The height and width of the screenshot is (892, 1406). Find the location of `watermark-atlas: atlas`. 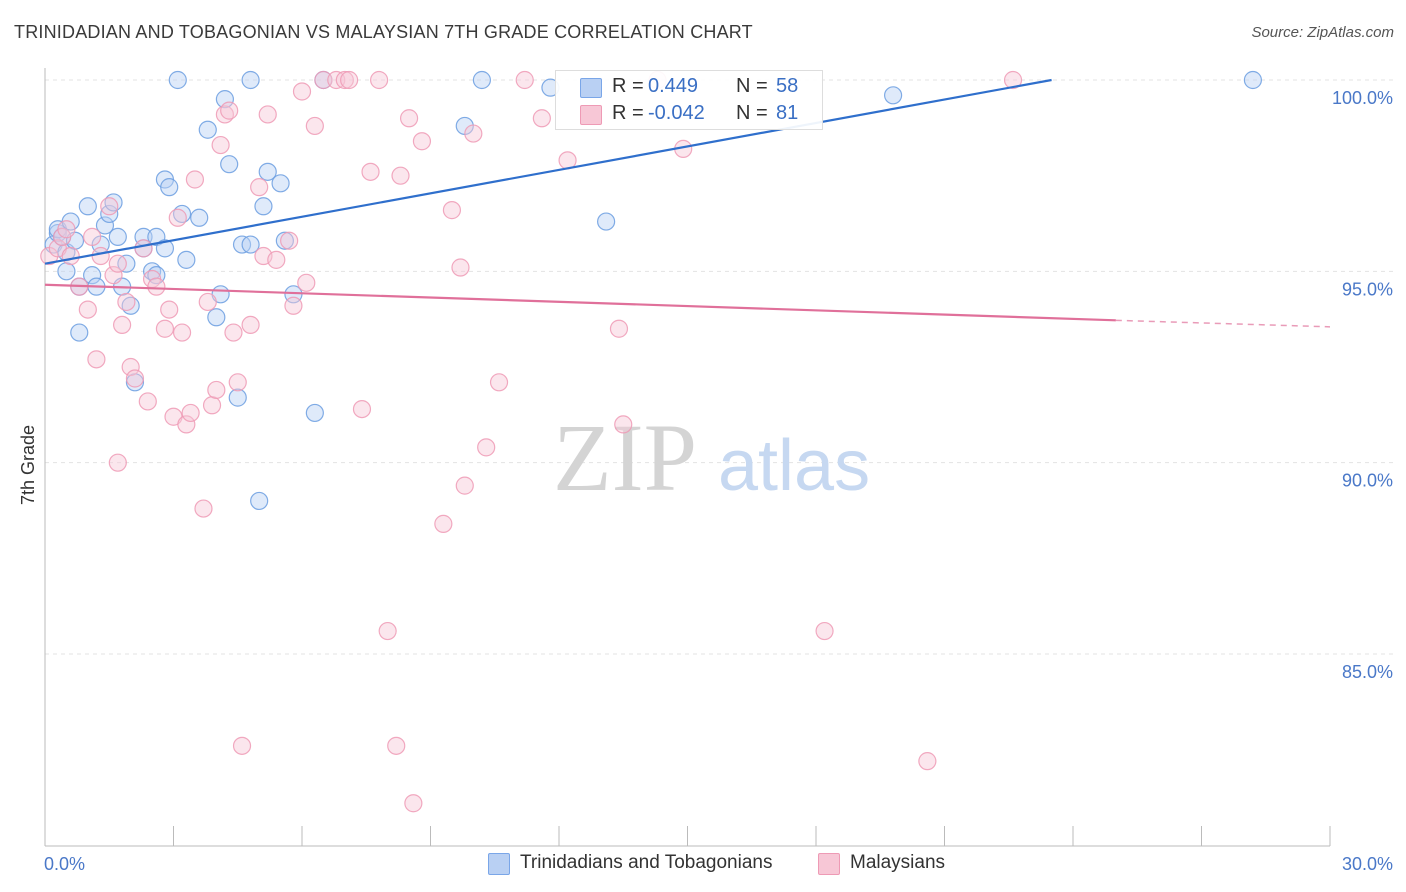

watermark-atlas: atlas is located at coordinates (794, 466).